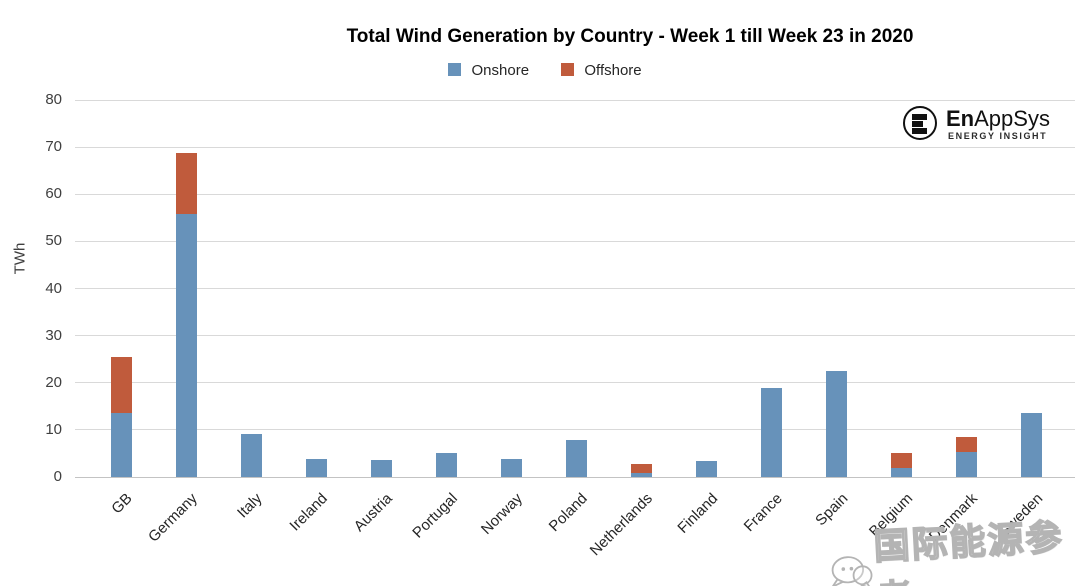 This screenshot has width=1080, height=586. Describe the element at coordinates (53, 335) in the screenshot. I see `y-tick-label-30: 30` at that location.